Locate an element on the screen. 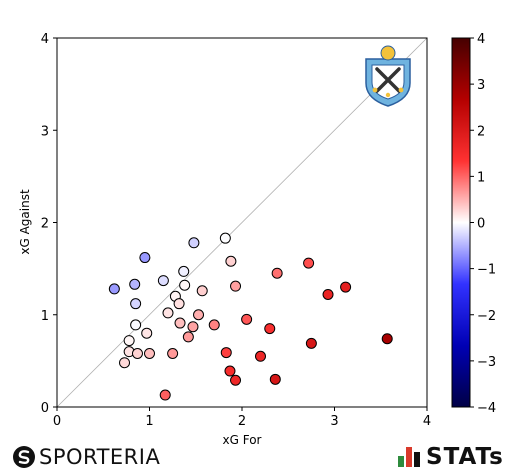  y-axis: 0 1 2 3 4 is located at coordinates (49, 224).